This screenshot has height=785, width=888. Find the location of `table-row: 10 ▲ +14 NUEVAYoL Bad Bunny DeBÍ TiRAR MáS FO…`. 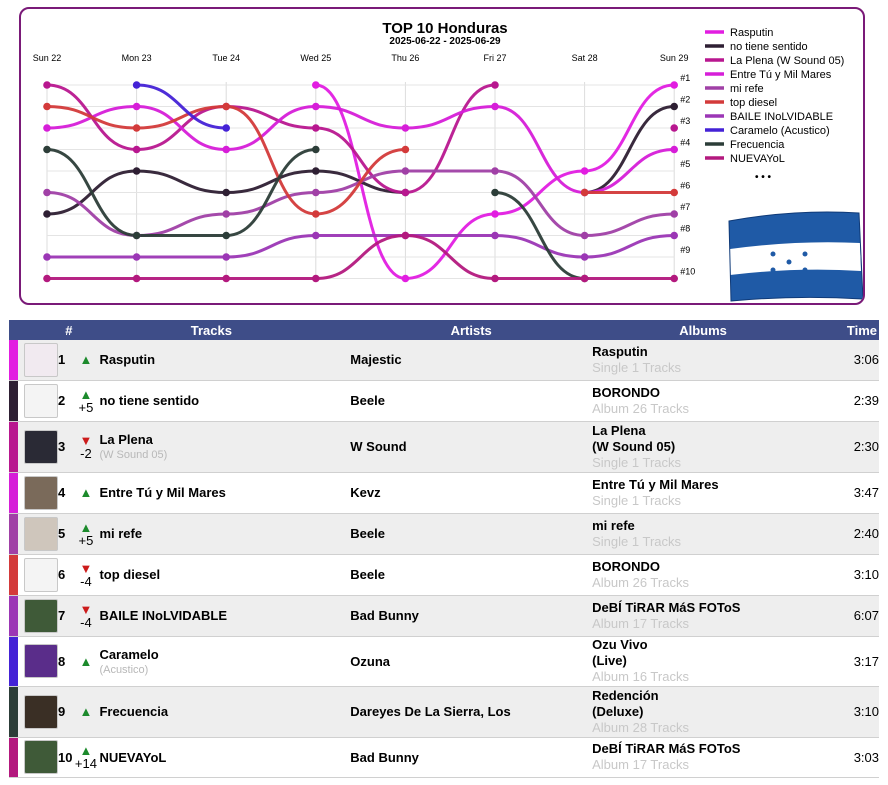

table-row: 10 ▲ +14 NUEVAYoL Bad Bunny DeBÍ TiRAR MáS FO… is located at coordinates (444, 757).